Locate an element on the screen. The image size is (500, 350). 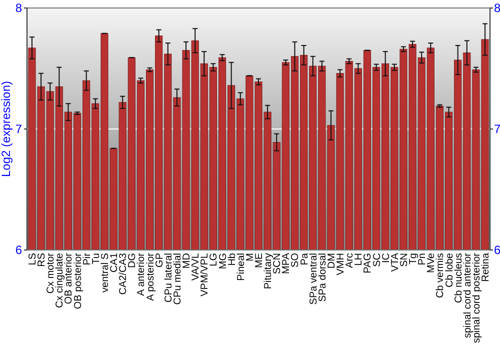
x-tick-label: spinal cord anterior is located at coordinates (468, 295).